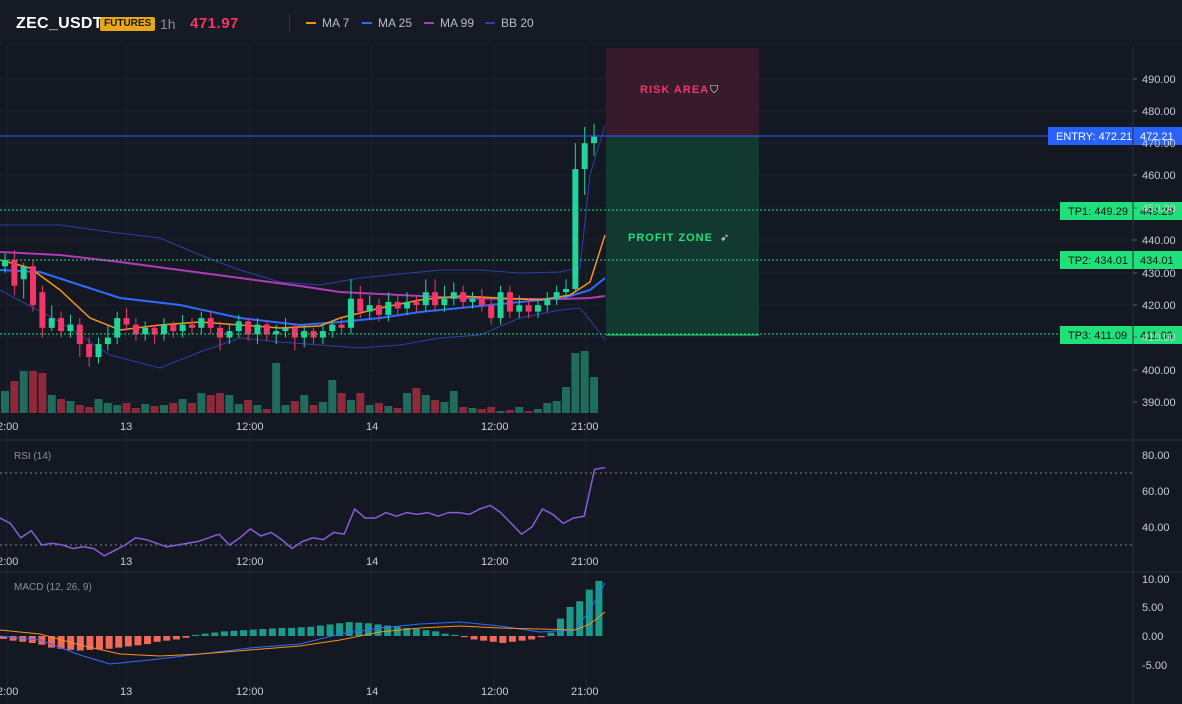  What do you see at coordinates (517, 23) in the screenshot?
I see `legend-bb20-label: BB 20` at bounding box center [517, 23].